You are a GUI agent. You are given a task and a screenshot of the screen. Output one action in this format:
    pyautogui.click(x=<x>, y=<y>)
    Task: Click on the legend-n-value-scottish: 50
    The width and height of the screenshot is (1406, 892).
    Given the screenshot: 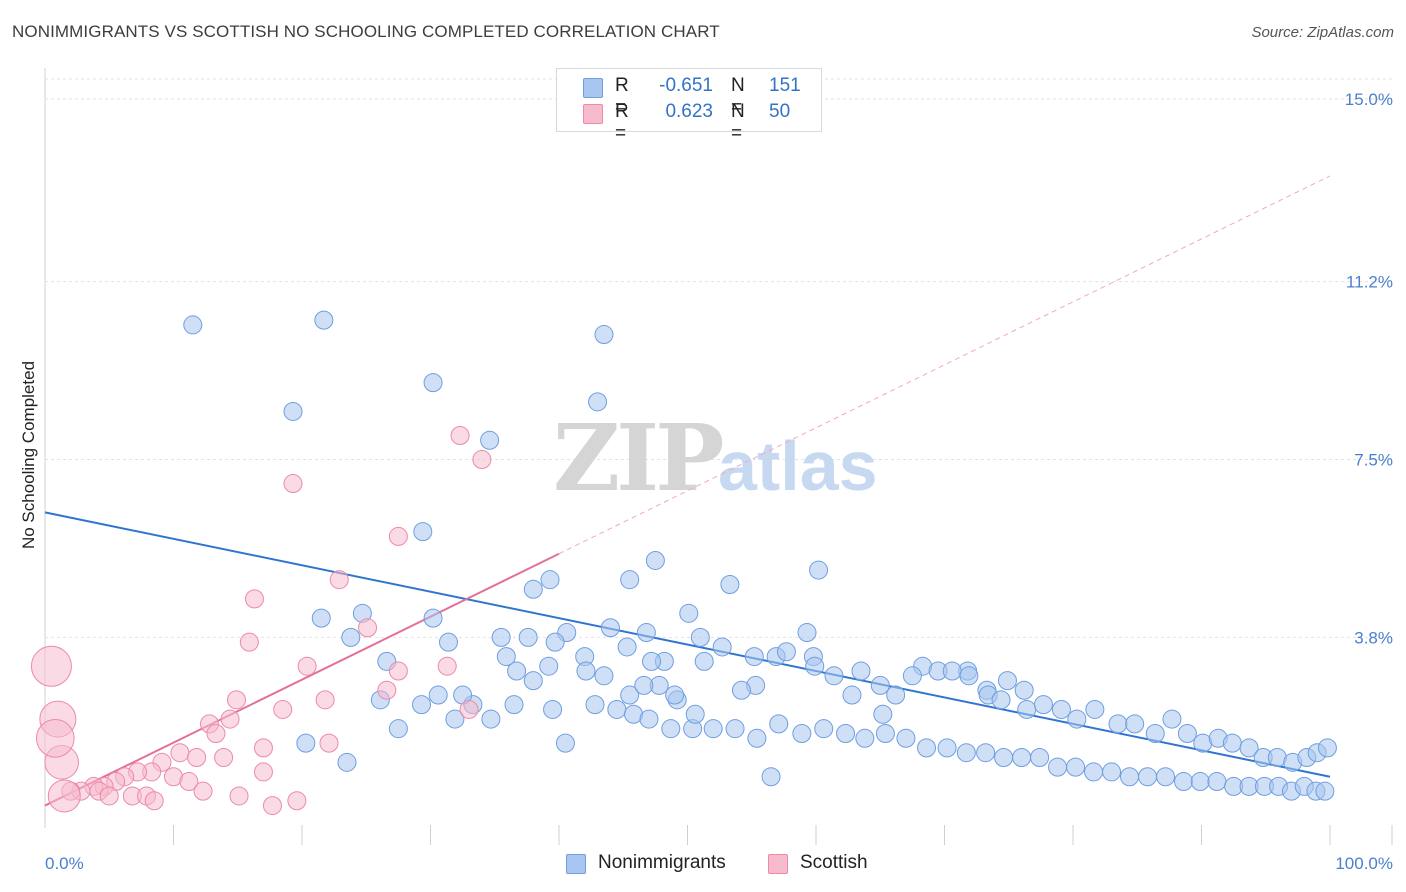 What is the action you would take?
    pyautogui.click(x=780, y=111)
    